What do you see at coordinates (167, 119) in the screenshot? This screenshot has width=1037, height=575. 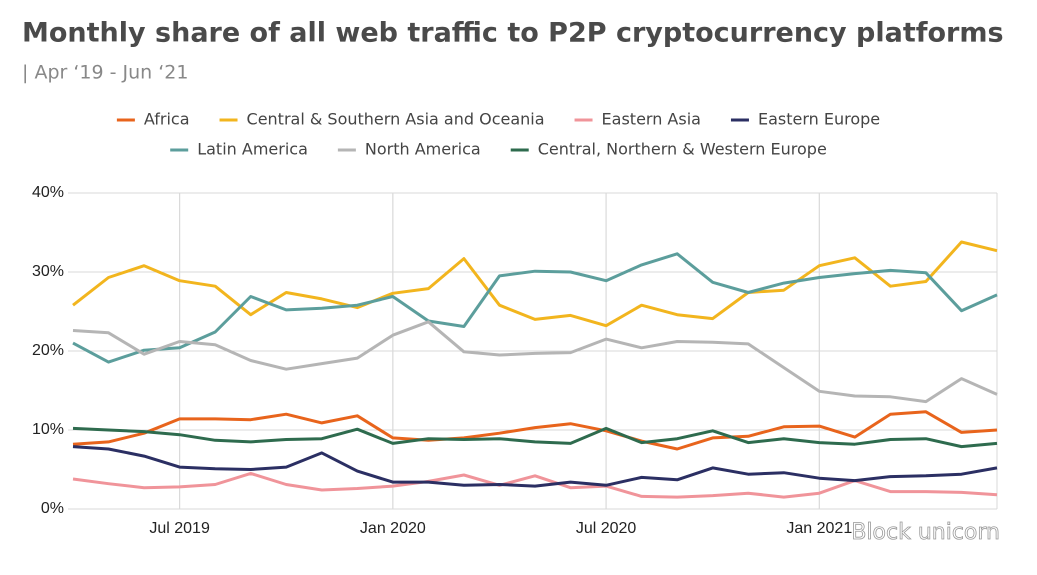 I see `legend-label: Africa` at bounding box center [167, 119].